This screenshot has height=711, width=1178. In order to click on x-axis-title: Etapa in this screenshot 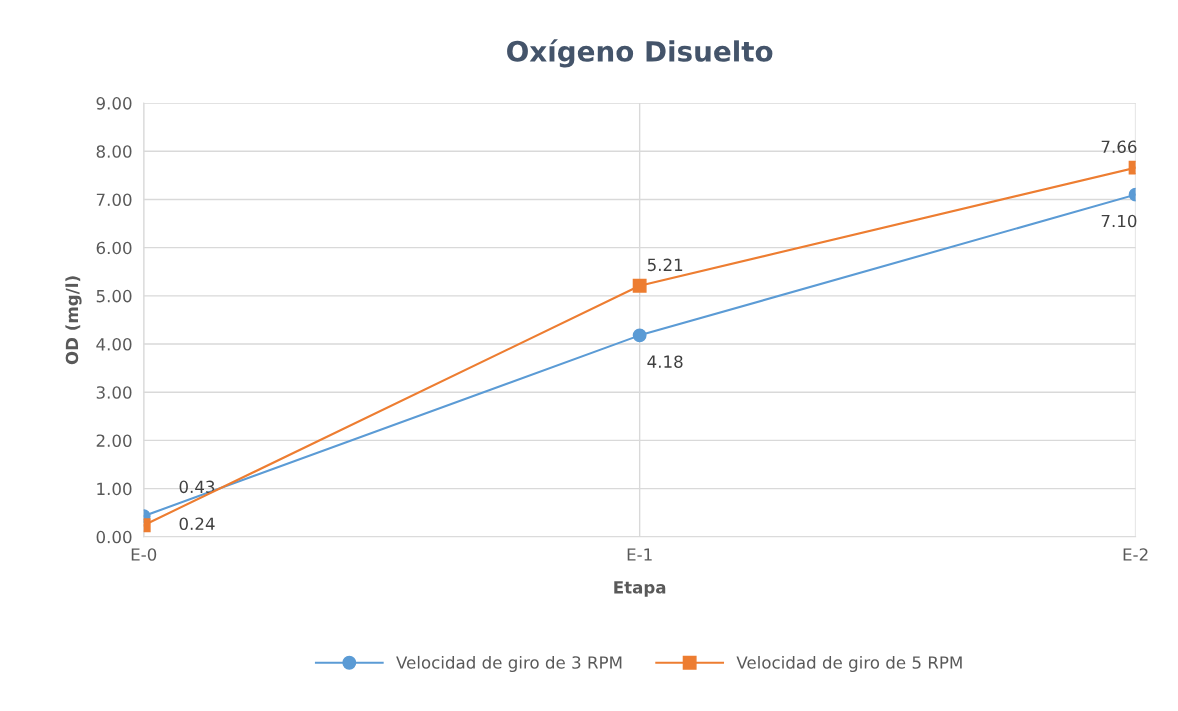, I will do `click(640, 589)`.